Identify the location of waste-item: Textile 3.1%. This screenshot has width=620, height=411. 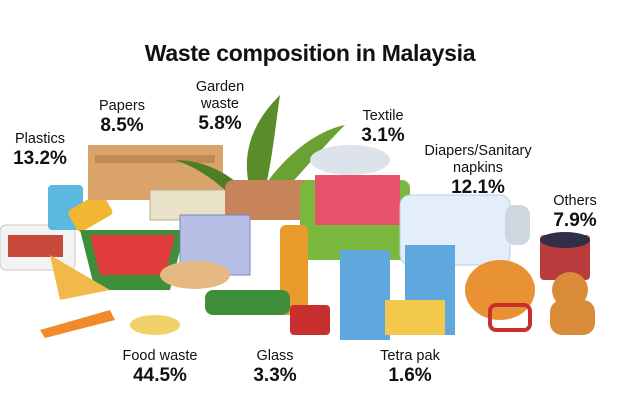
(383, 127).